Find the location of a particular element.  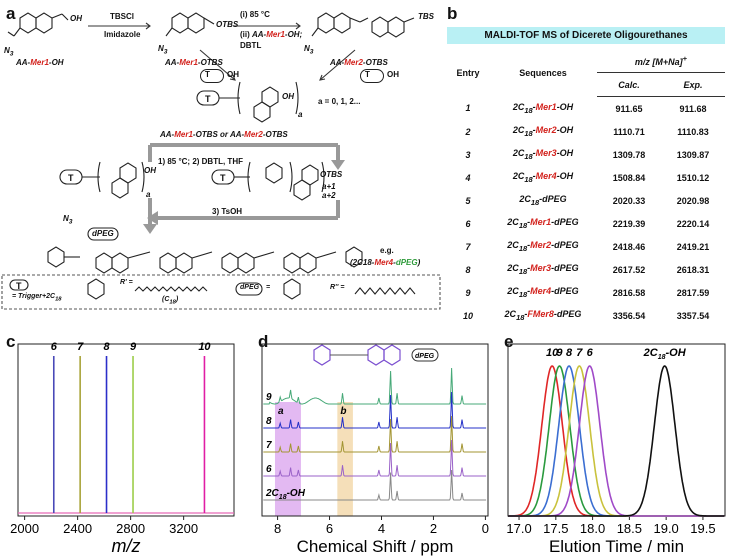

maldi-peak-label: 6 is located at coordinates (54, 347).